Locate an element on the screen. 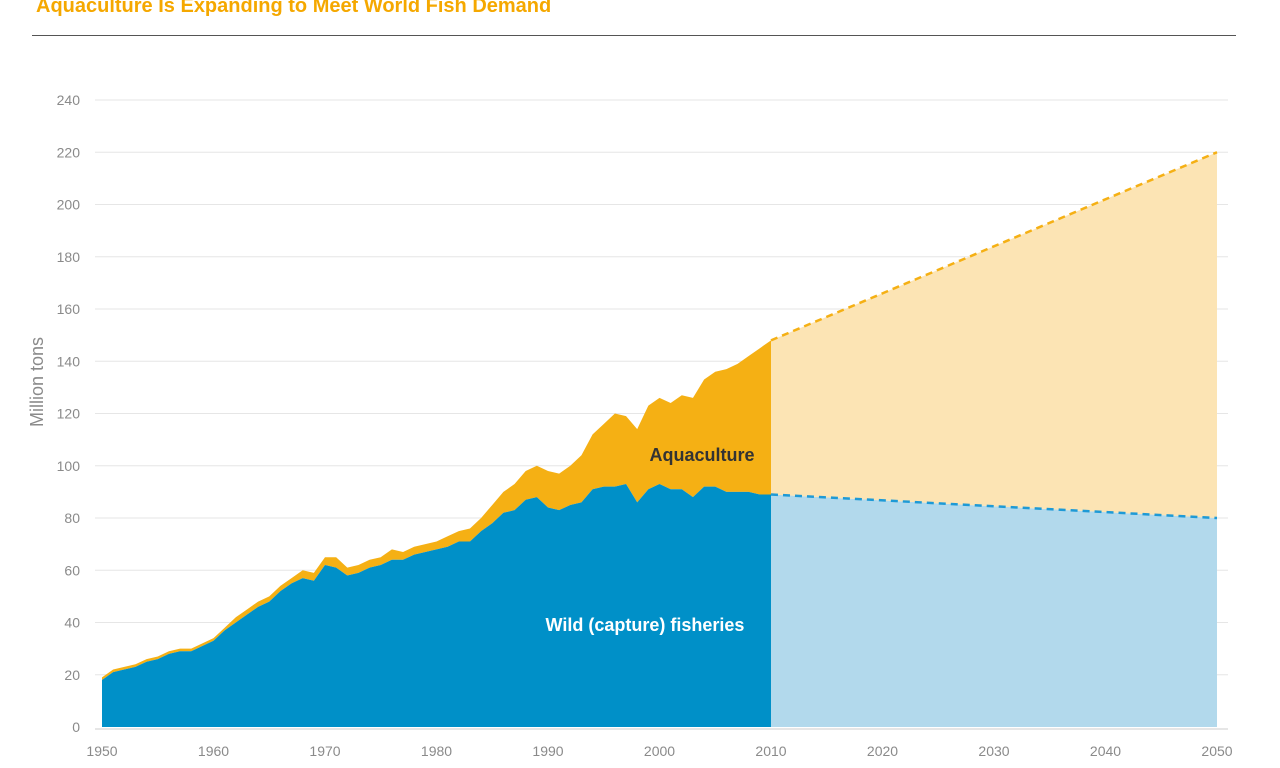 This screenshot has height=768, width=1280. x-tick-1990: 1990 is located at coordinates (547, 751).